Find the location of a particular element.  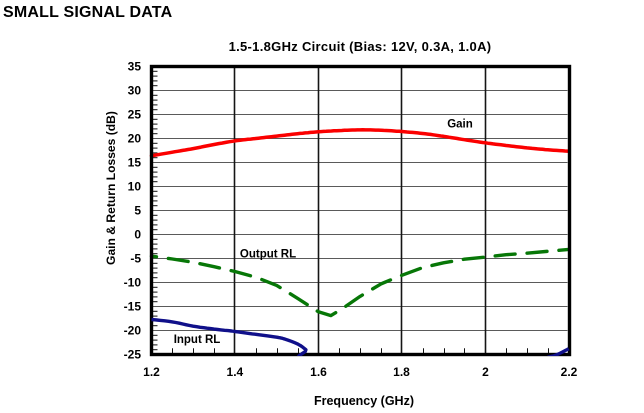

svg-text: -20 is located at coordinates (133, 331).